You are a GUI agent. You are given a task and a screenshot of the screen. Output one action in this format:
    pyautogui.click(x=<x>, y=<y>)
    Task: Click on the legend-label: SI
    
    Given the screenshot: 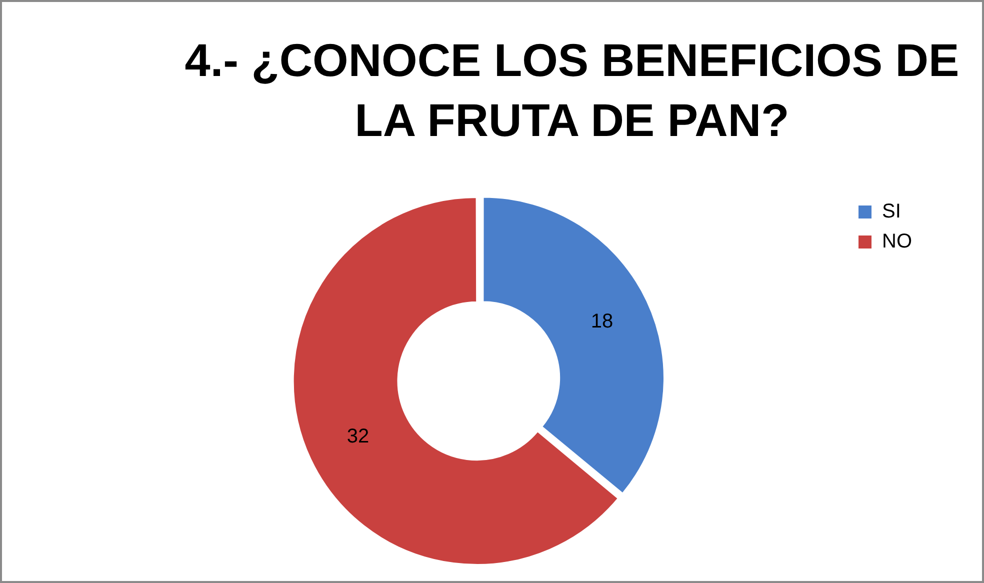 What is the action you would take?
    pyautogui.click(x=891, y=211)
    